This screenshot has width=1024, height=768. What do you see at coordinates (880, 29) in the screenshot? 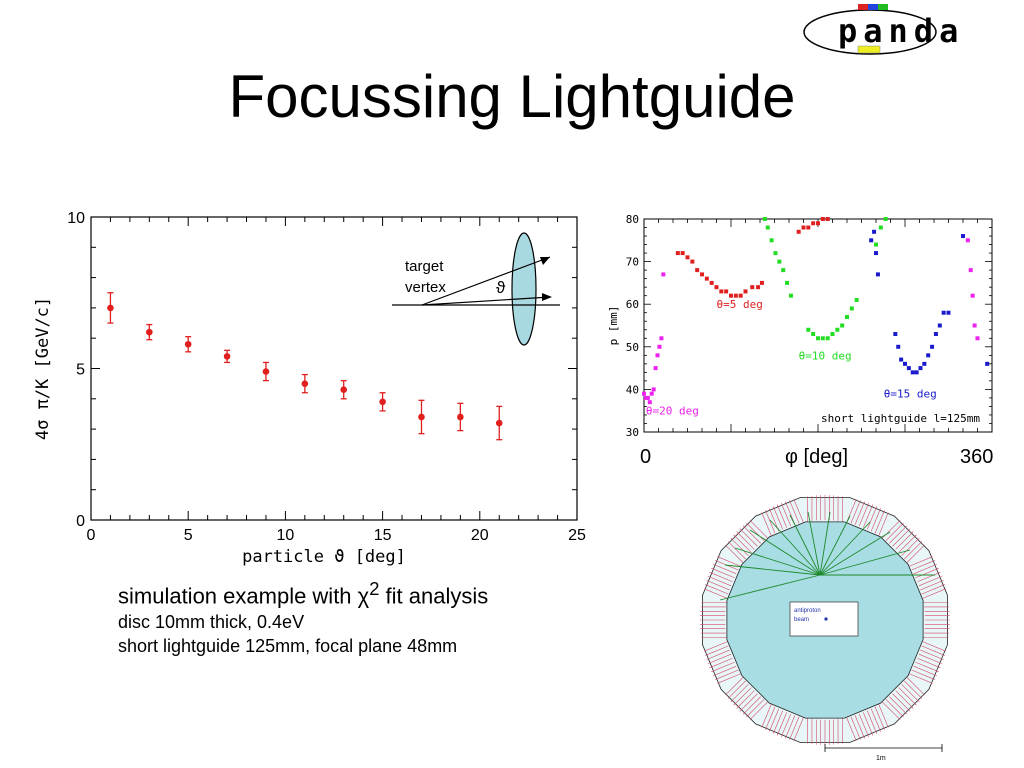
I see `panda-logo: panda` at bounding box center [880, 29].